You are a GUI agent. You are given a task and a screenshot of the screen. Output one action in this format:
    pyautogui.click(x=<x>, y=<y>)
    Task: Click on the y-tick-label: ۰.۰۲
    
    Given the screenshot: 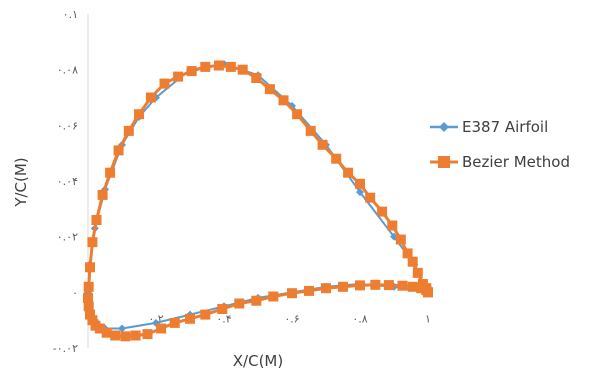 What is the action you would take?
    pyautogui.click(x=67, y=237)
    